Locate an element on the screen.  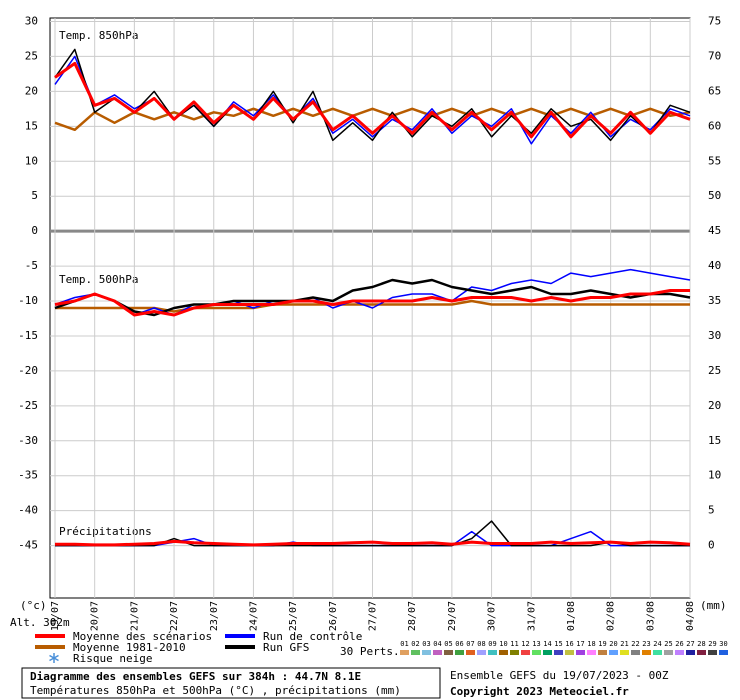
pert-label: 09 is located at coordinates (492, 644).